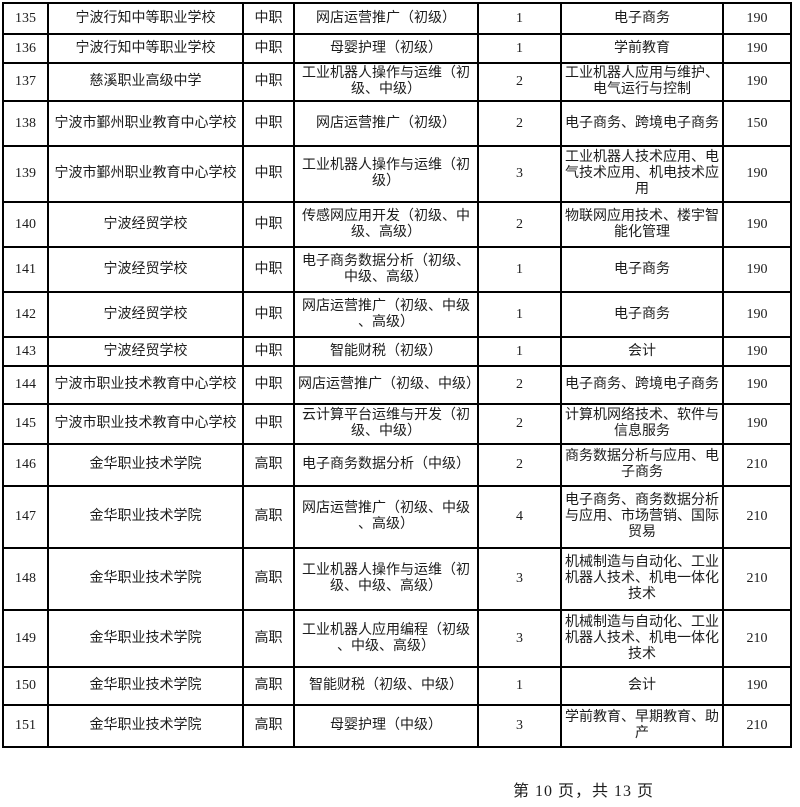 Image resolution: width=800 pixels, height=807 pixels. Describe the element at coordinates (25, 123) in the screenshot. I see `row-number-cell: 138` at that location.